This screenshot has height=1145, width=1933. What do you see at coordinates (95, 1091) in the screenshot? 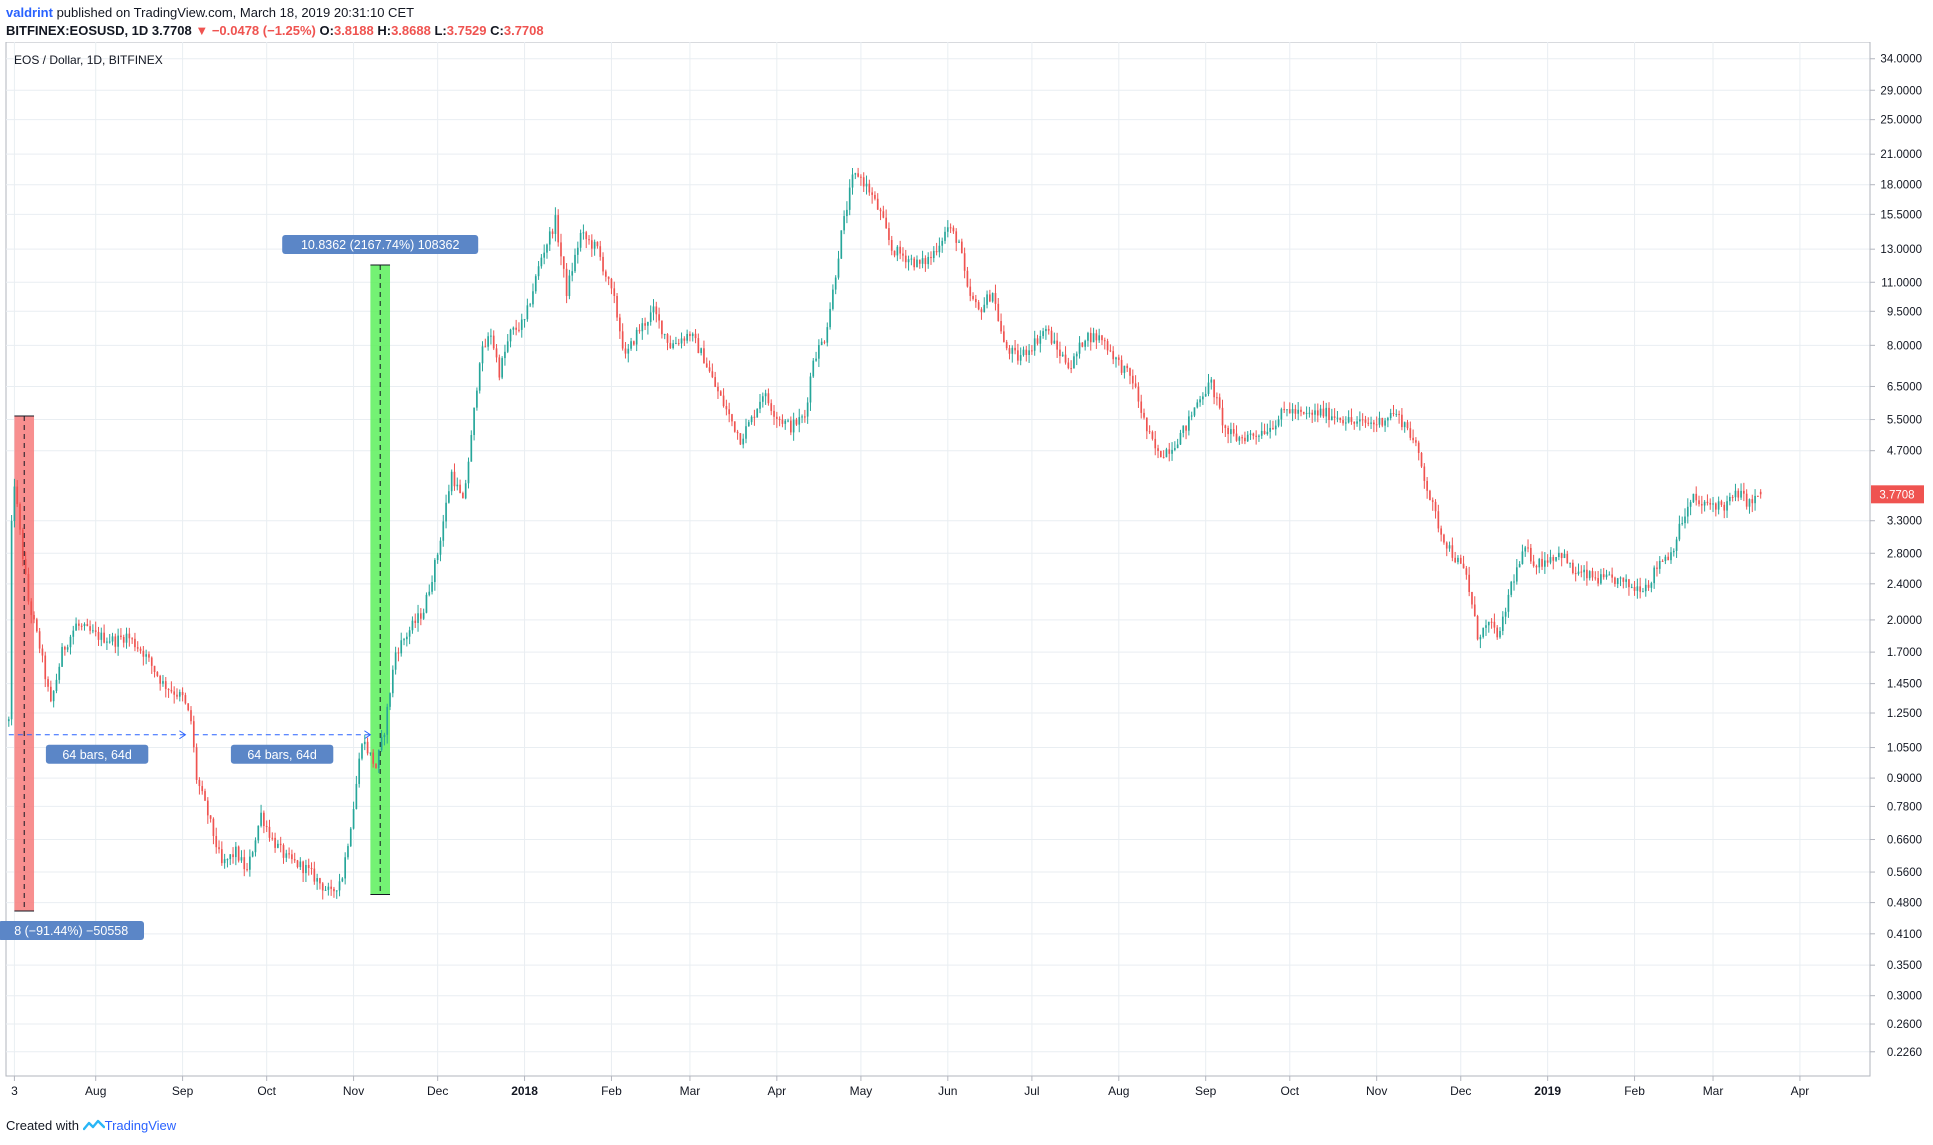
I see `x-tick-label: Aug` at bounding box center [95, 1091].